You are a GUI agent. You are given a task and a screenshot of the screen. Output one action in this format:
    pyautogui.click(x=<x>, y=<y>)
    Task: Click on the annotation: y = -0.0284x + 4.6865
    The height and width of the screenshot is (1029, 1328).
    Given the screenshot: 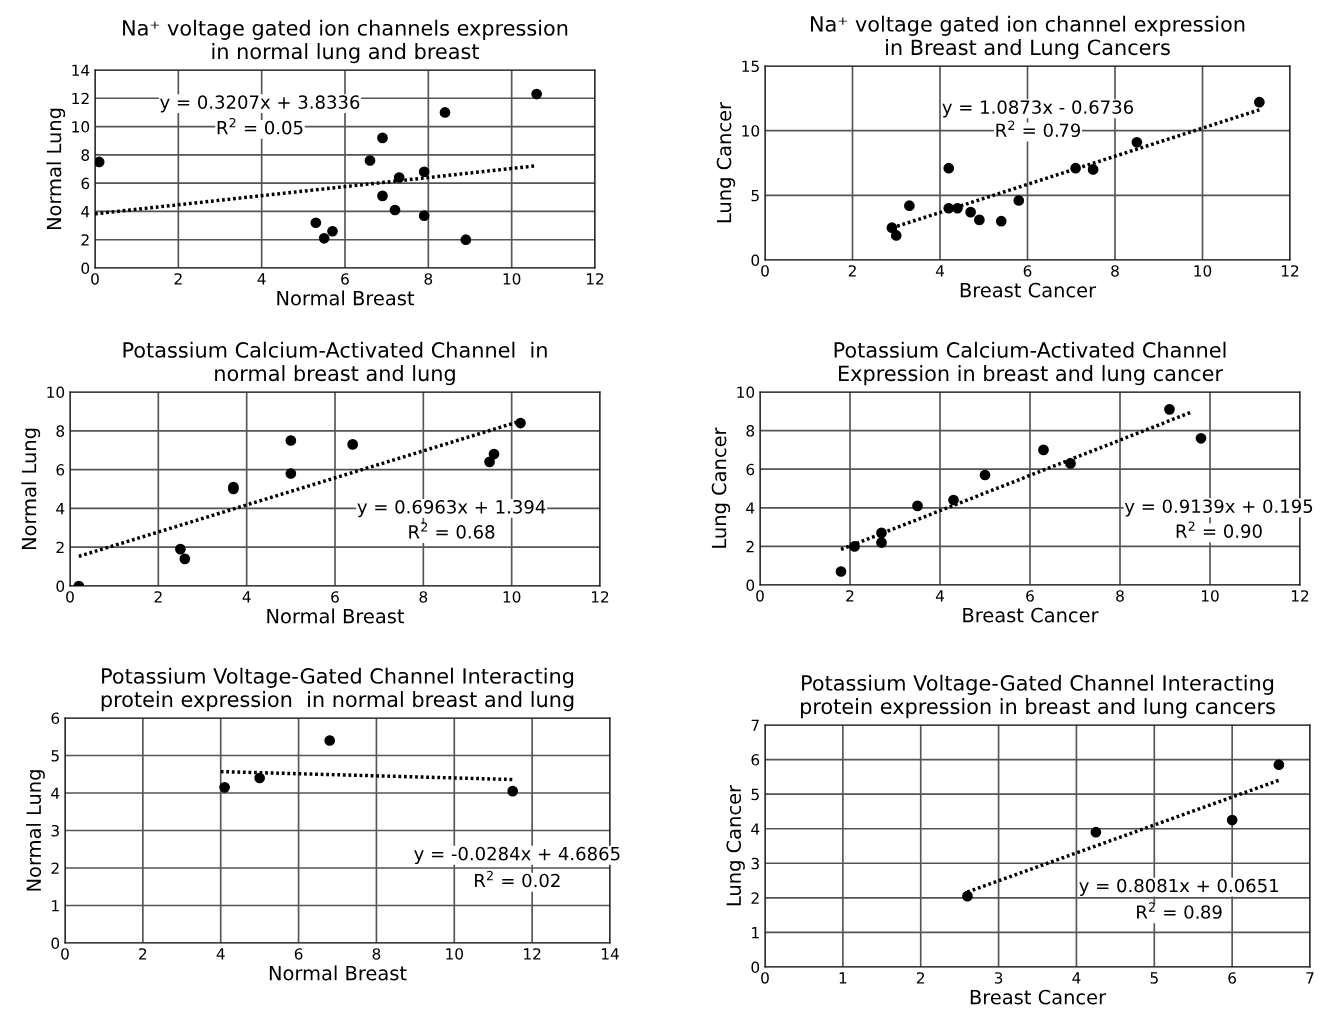 What is the action you would take?
    pyautogui.click(x=517, y=855)
    